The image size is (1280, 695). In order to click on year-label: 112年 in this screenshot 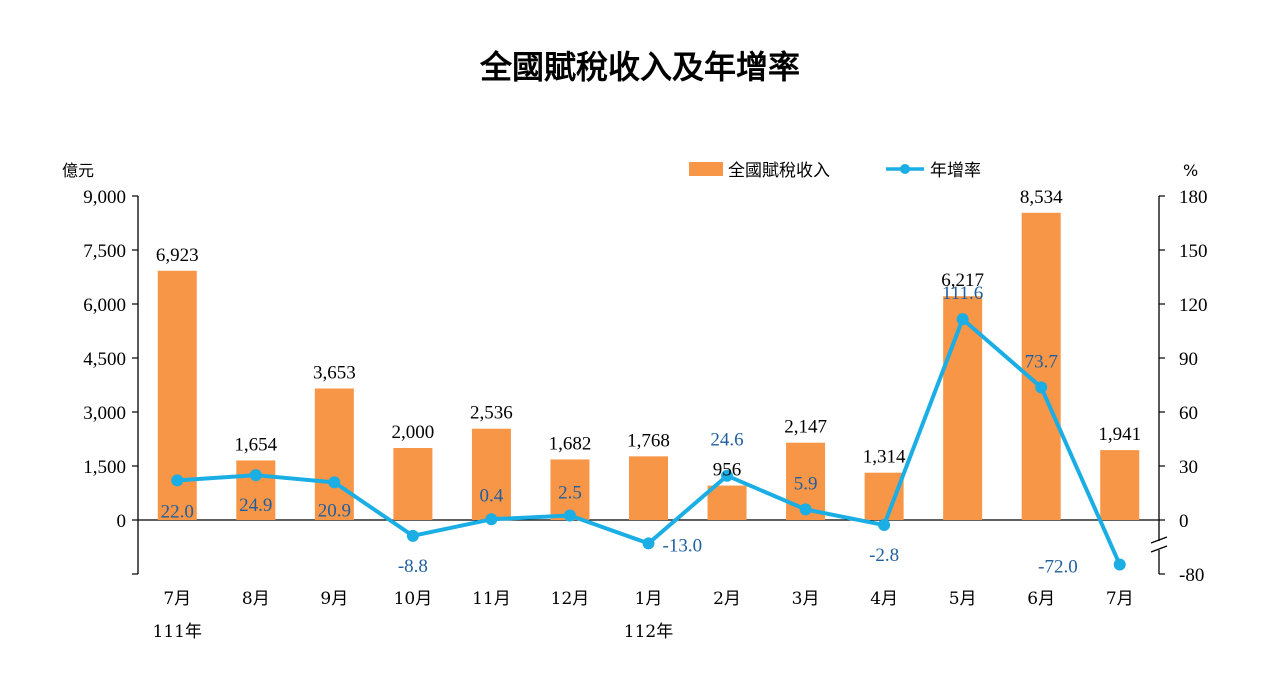, I will do `click(648, 632)`.